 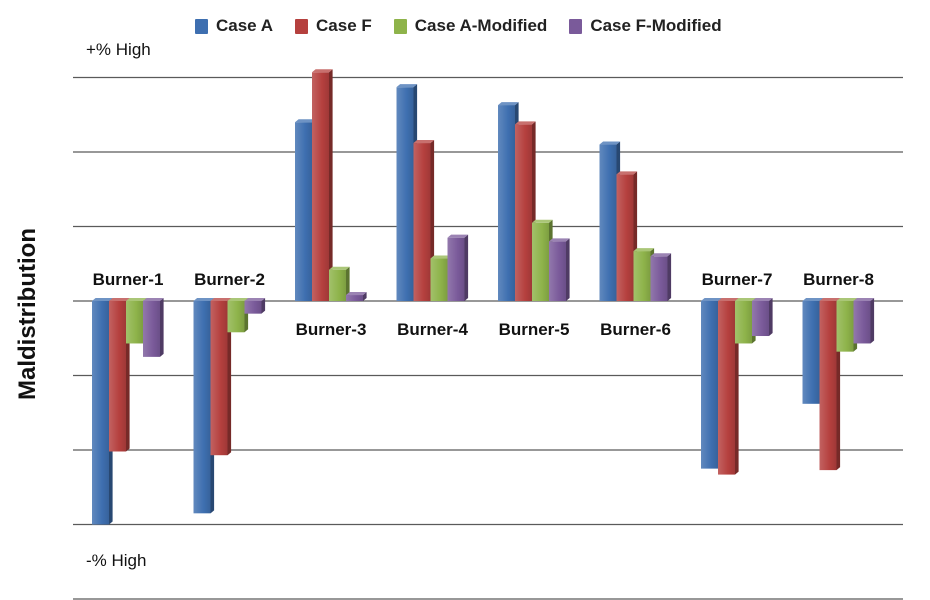 I want to click on category-label-burner-2: Burner-2, so click(x=229, y=279).